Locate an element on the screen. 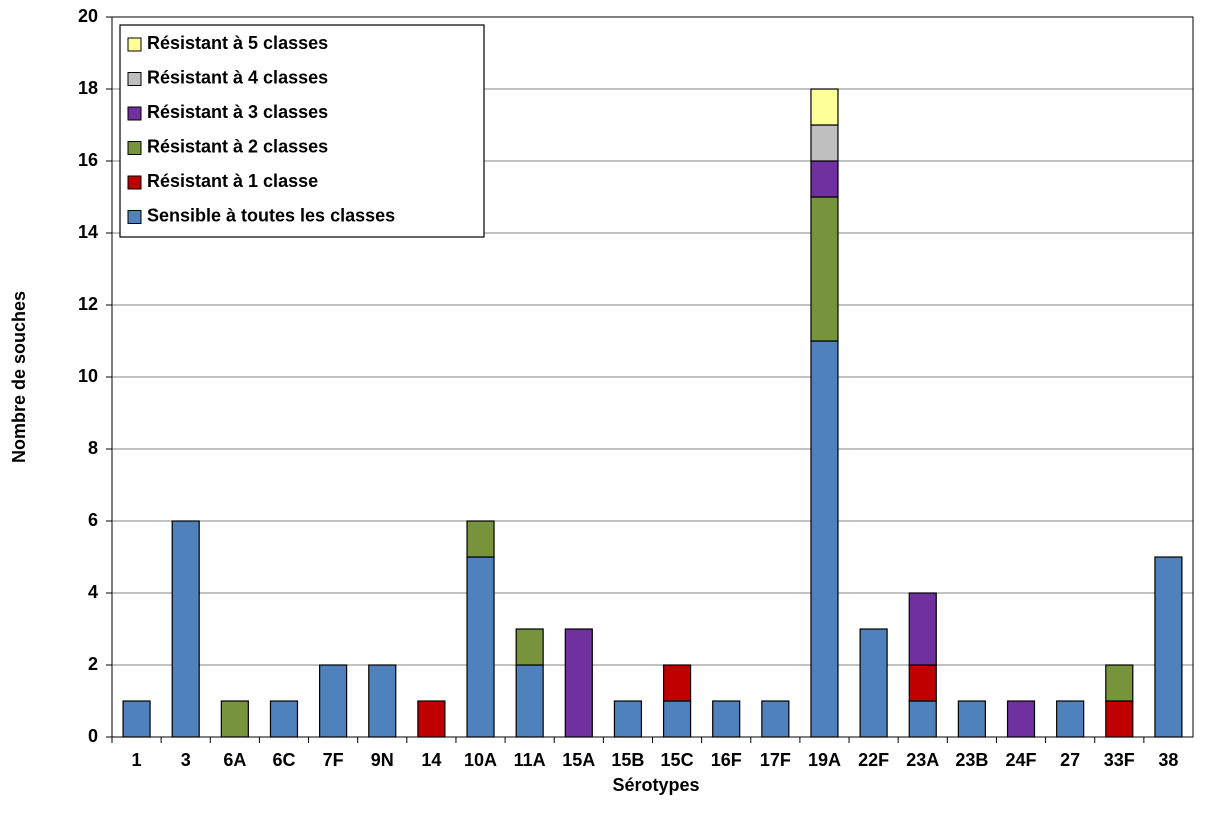 The width and height of the screenshot is (1206, 832). x-tick-label: 33F is located at coordinates (1119, 760).